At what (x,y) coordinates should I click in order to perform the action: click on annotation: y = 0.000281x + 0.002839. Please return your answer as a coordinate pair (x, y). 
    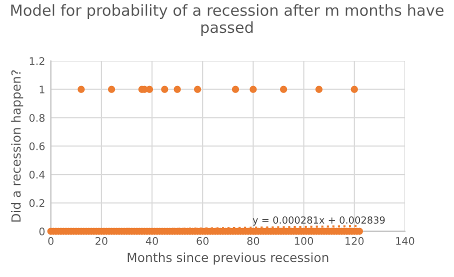
    Looking at the image, I should click on (318, 221).